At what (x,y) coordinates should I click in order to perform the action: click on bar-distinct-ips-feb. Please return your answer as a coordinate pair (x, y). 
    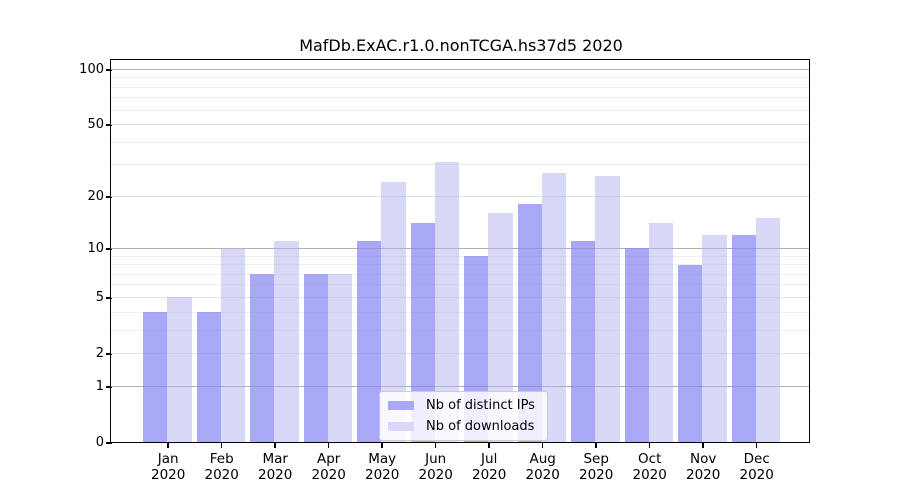
    Looking at the image, I should click on (208, 377).